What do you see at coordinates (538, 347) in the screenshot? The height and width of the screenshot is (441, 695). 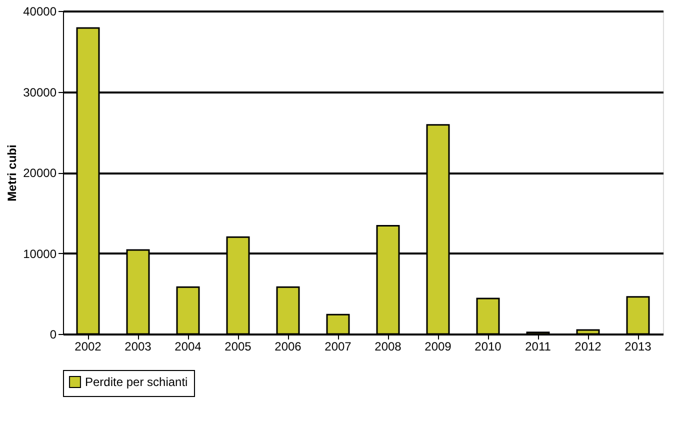 I see `x-tick-label: 2011` at bounding box center [538, 347].